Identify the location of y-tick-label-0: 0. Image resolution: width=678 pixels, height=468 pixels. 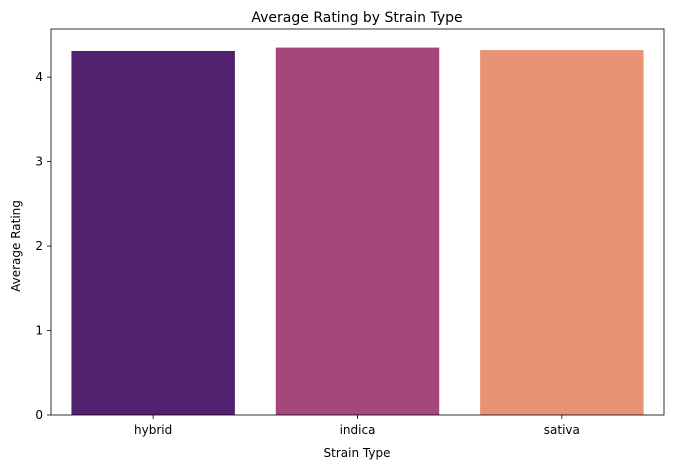
(39, 415).